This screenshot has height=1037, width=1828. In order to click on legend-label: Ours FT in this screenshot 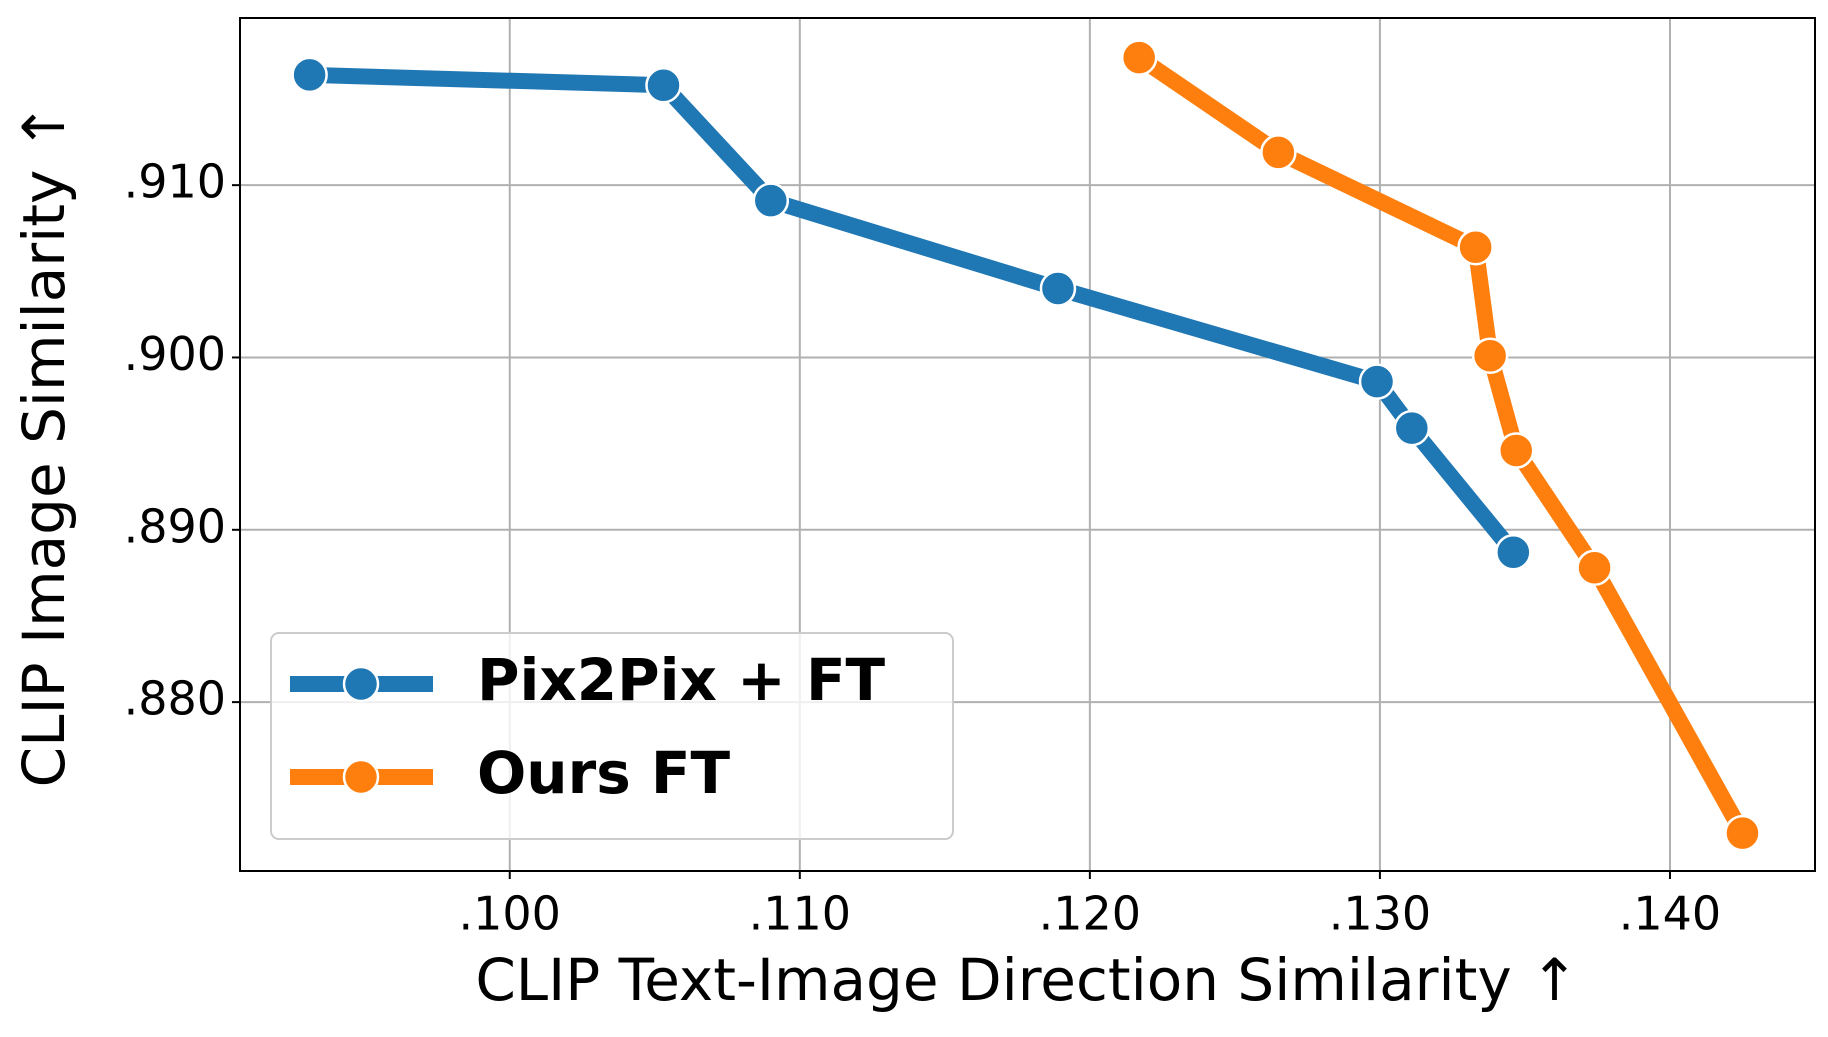, I will do `click(604, 773)`.